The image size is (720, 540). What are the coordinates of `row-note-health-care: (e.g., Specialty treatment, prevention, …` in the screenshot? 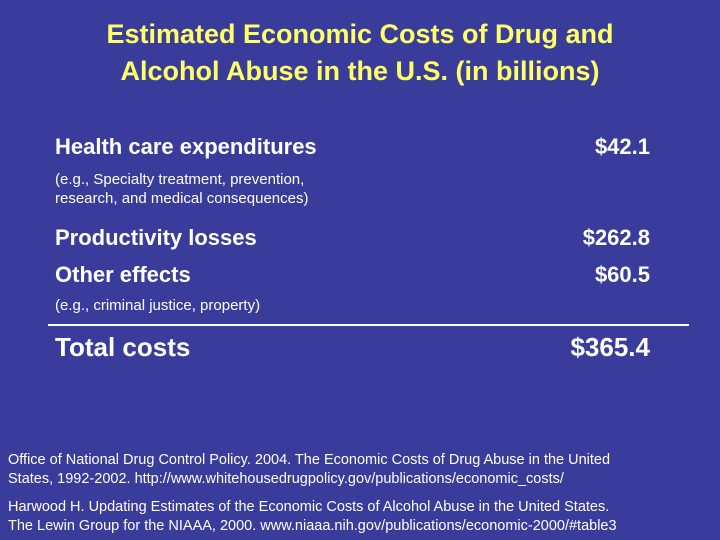 It's located at (181, 189).